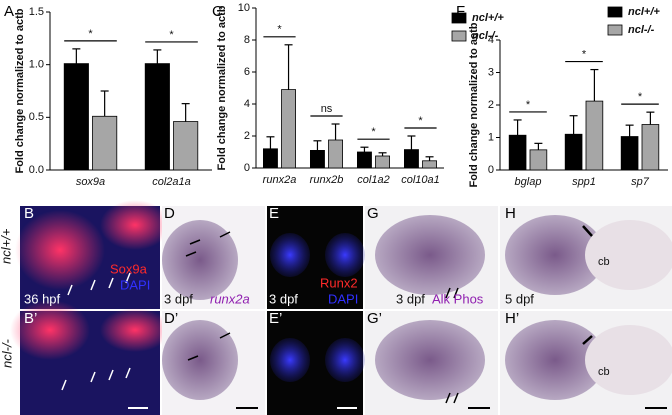 This screenshot has height=415, width=672. I want to click on y-tick-label: 8, so click(247, 40).